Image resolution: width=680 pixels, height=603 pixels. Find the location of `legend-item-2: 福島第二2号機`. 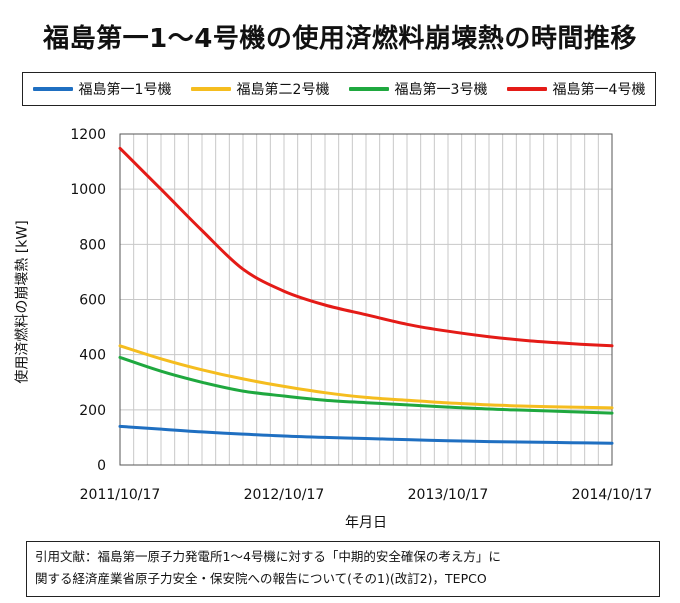

legend-item-2: 福島第二2号機 is located at coordinates (260, 89).